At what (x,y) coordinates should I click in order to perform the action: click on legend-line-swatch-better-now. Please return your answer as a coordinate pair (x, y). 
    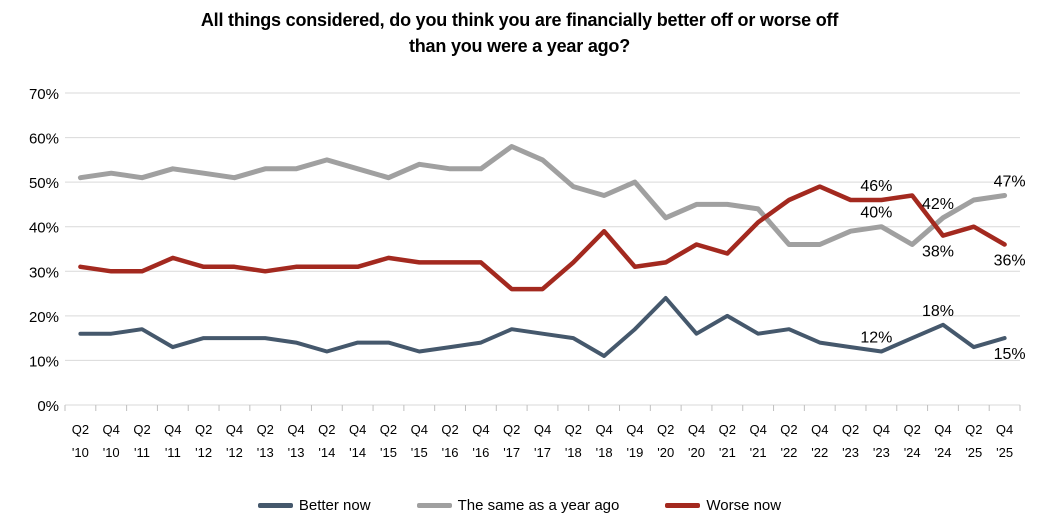
    Looking at the image, I should click on (275, 505).